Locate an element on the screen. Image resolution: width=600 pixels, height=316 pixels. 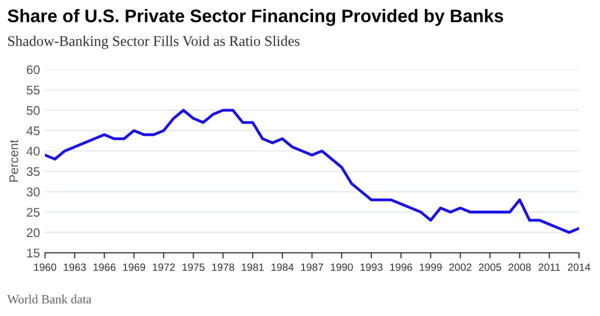
y-tick-label: 20 is located at coordinates (33, 233).